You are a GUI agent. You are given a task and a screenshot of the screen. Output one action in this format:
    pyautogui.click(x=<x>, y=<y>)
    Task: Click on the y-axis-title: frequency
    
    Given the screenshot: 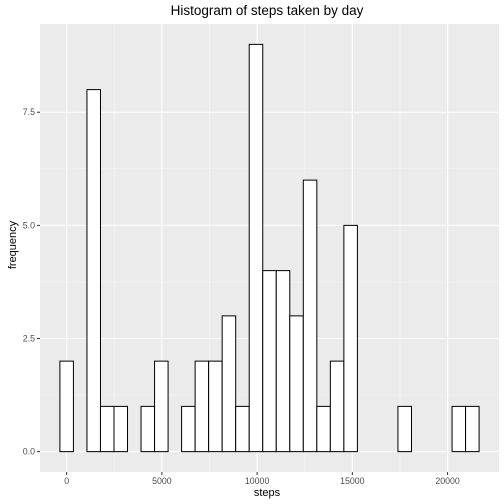 What is the action you would take?
    pyautogui.click(x=13, y=244)
    